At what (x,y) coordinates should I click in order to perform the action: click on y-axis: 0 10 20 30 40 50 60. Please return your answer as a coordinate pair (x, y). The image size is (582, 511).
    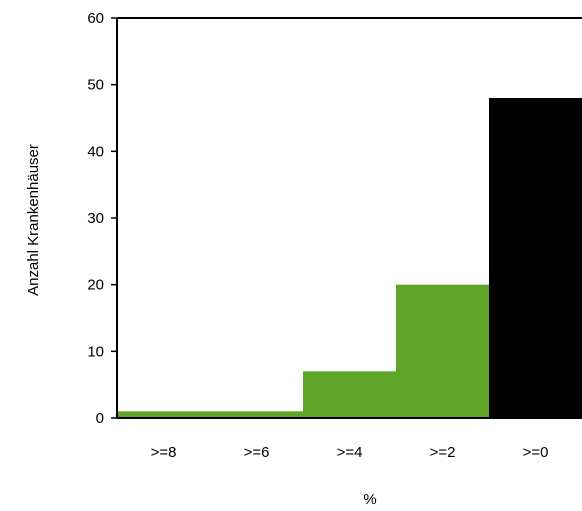
    Looking at the image, I should click on (102, 218).